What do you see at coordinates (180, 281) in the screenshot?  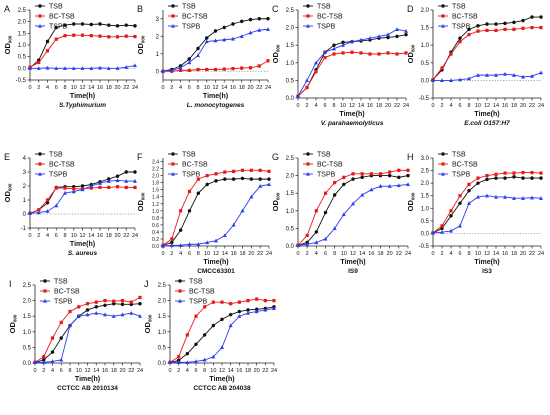 I see `legend-marker` at bounding box center [180, 281].